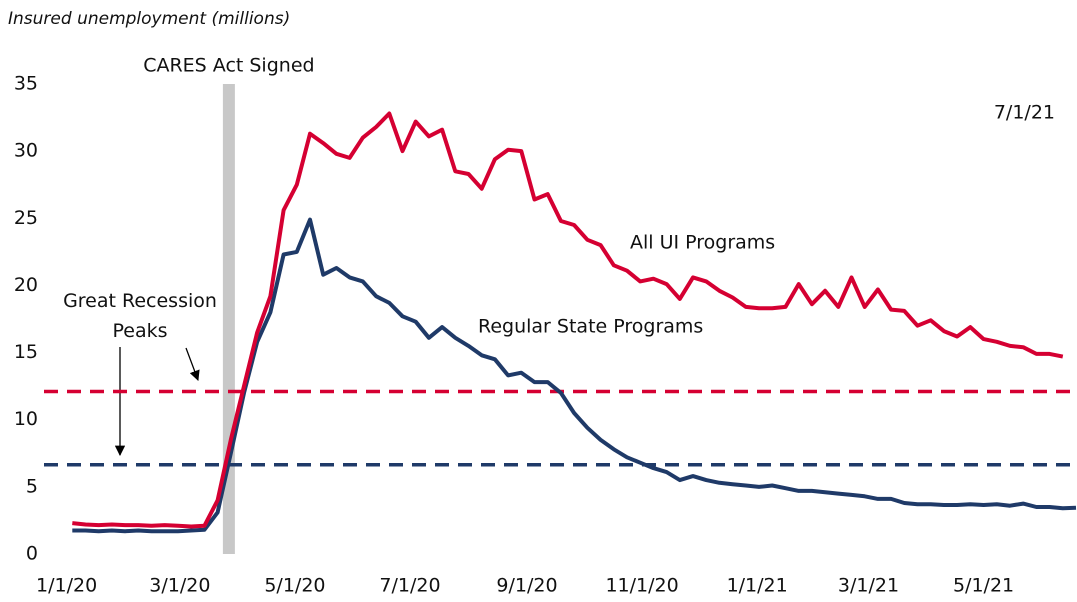  What do you see at coordinates (149, 19) in the screenshot?
I see `y-axis-label: Insured unemployment (millions)` at bounding box center [149, 19].